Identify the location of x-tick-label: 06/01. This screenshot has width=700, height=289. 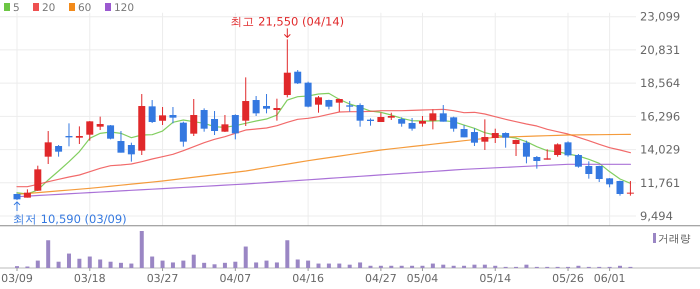
(610, 278).